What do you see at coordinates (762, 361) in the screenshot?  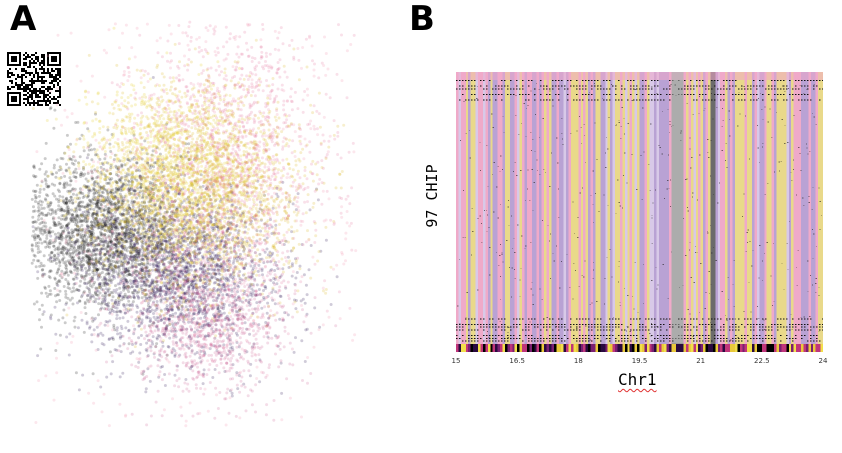 I see `x-tick-label: 22.5` at bounding box center [762, 361].